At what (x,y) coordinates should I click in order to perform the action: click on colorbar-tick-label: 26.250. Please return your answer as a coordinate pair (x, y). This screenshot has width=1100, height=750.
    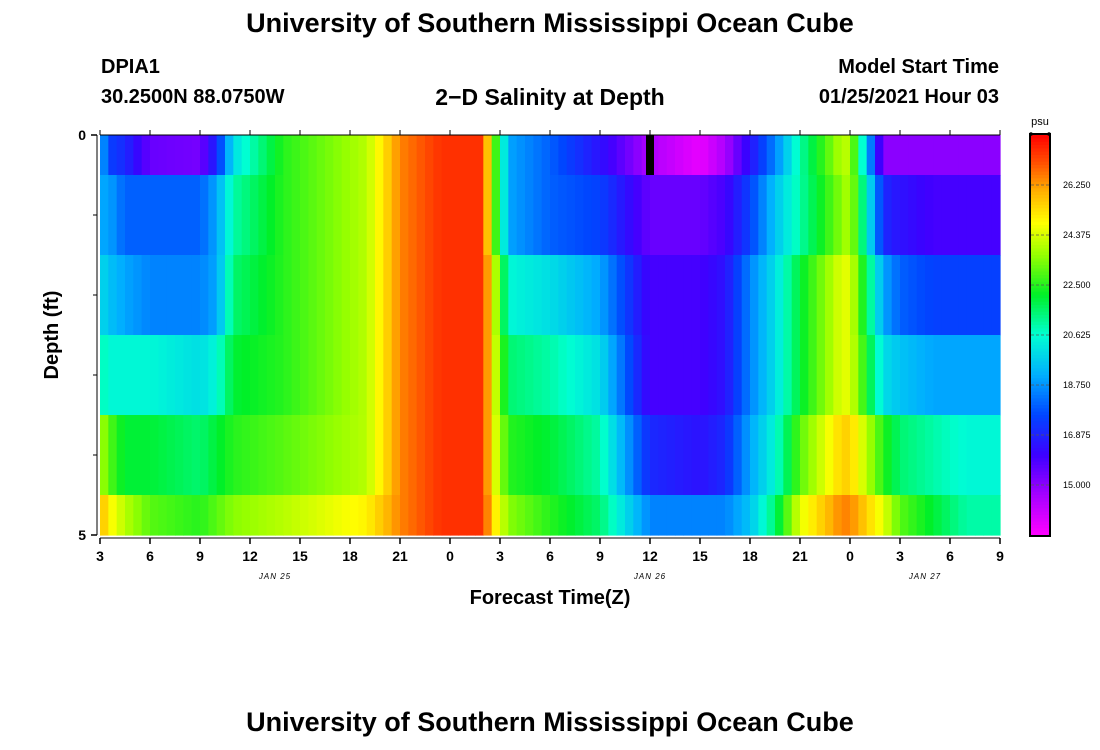
    Looking at the image, I should click on (1077, 185).